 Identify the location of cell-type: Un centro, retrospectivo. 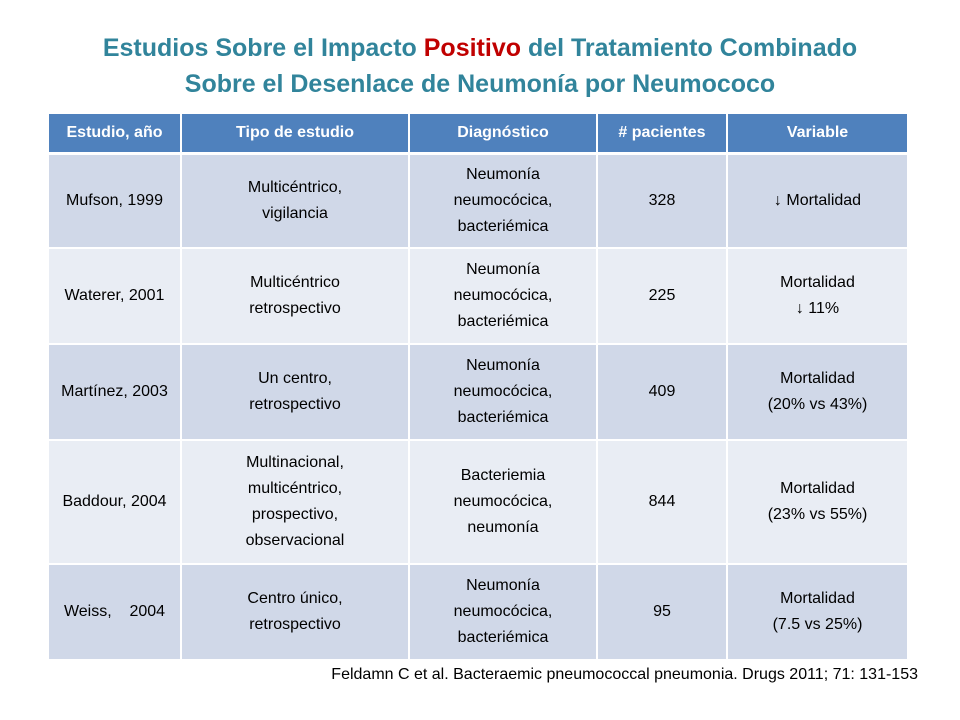
(295, 392).